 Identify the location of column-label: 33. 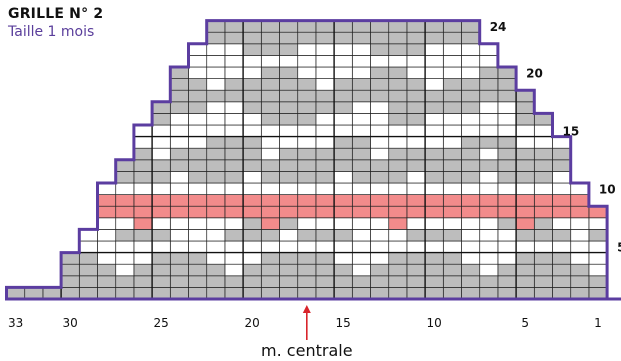
(15, 323).